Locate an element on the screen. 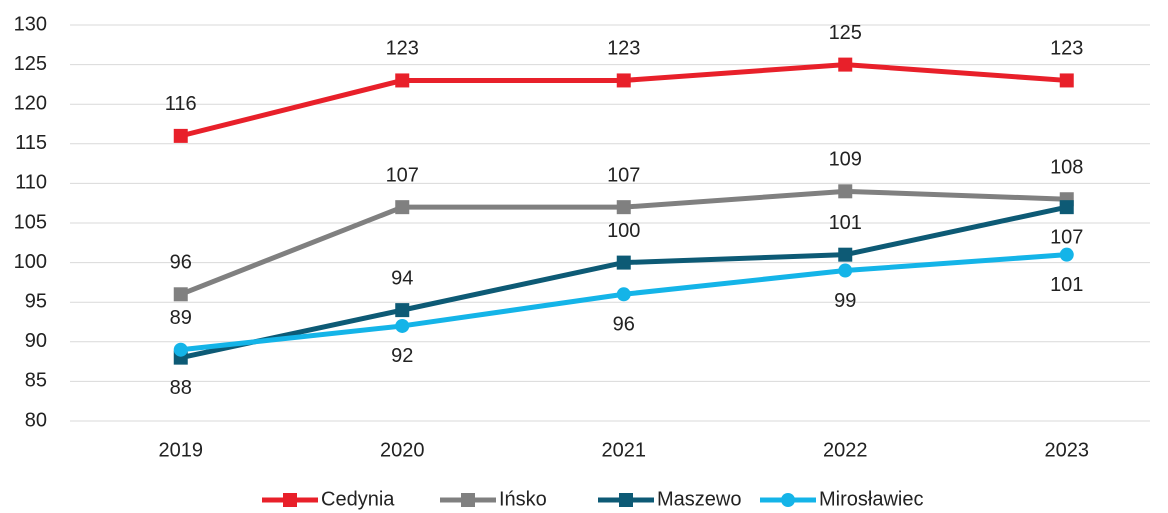 Image resolution: width=1168 pixels, height=513 pixels. y-tick-label: 95 is located at coordinates (36, 301).